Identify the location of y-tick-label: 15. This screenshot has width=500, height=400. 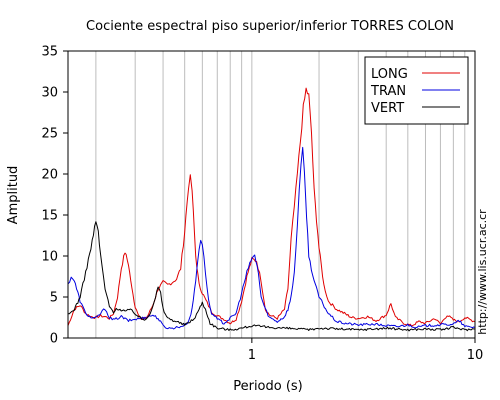
(49, 216).